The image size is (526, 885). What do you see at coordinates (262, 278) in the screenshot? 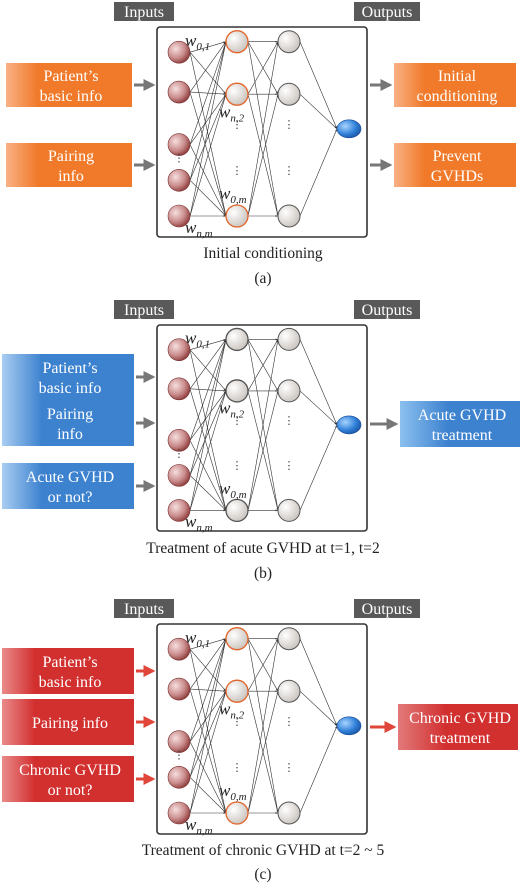
I see `panel-letter: (a)` at bounding box center [262, 278].